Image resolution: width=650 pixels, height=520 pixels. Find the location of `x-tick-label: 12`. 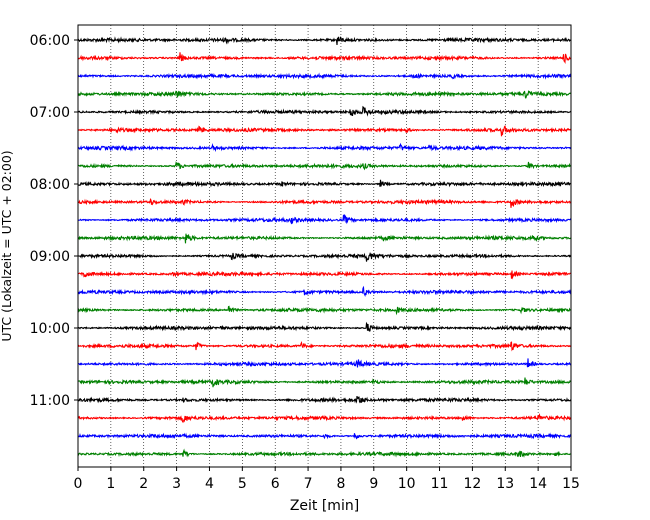

x-tick-label: 12 is located at coordinates (472, 484).